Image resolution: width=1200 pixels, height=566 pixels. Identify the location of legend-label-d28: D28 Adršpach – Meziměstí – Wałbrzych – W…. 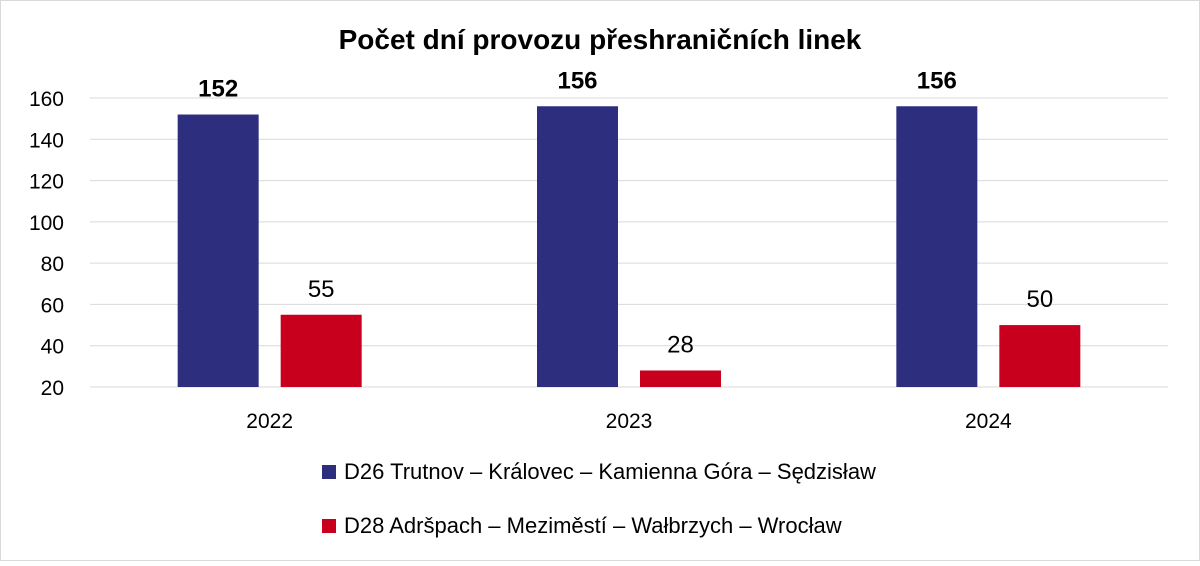
(593, 525).